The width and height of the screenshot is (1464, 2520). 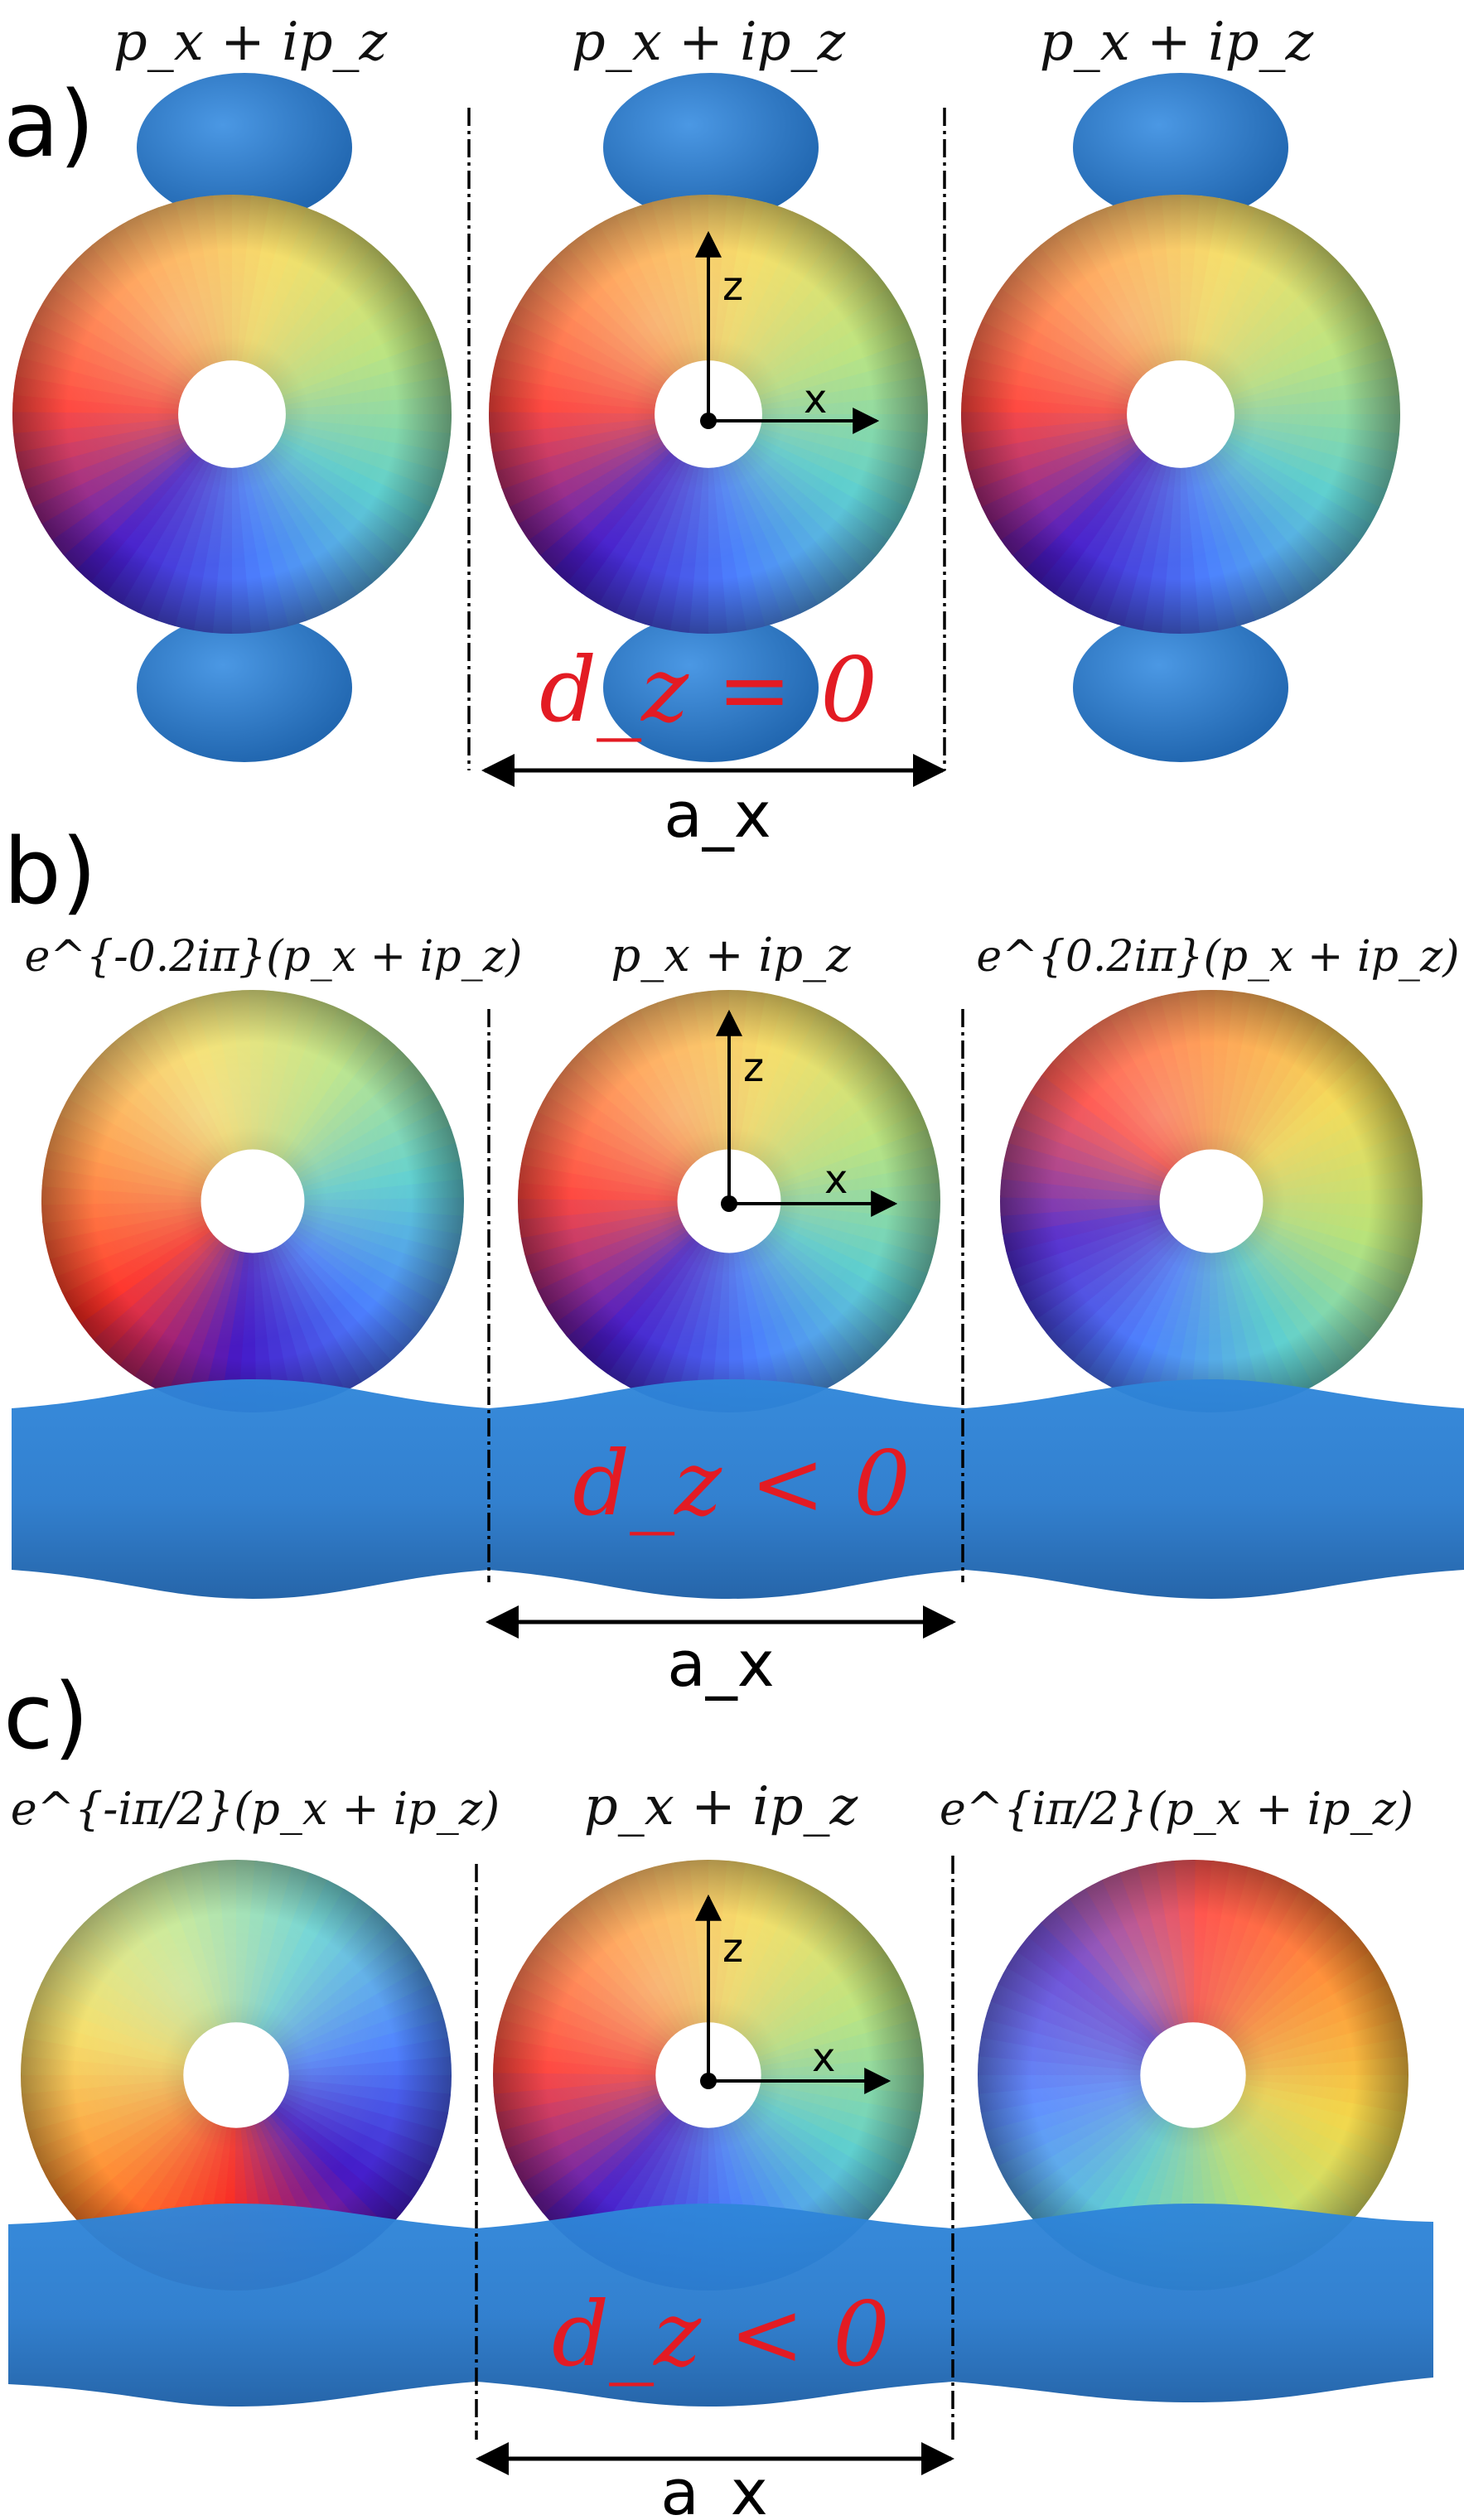 What do you see at coordinates (1177, 1809) in the screenshot?
I see `orbital-label-right: e^{iπ/2}(p_x + ip_z)` at bounding box center [1177, 1809].